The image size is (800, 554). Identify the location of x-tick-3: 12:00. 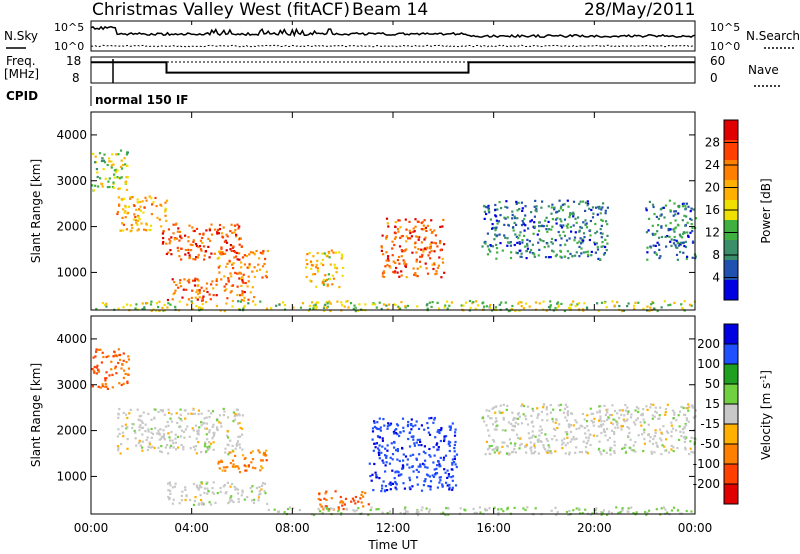
(393, 528).